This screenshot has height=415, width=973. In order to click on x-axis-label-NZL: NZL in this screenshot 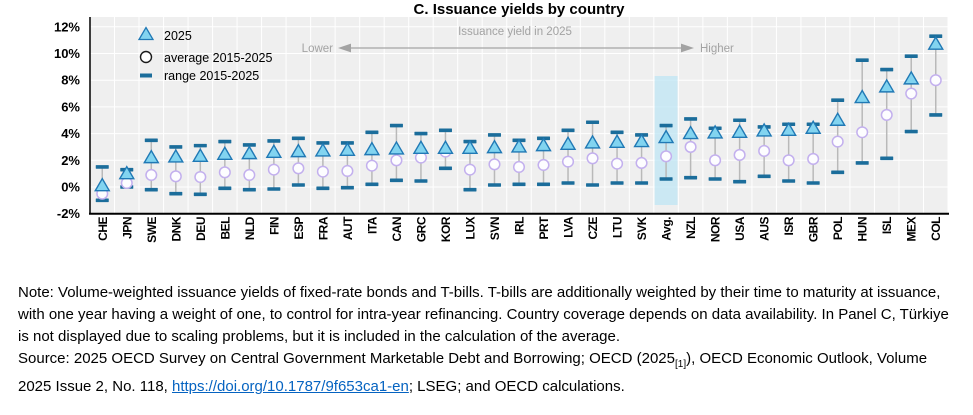, I will do `click(691, 228)`.